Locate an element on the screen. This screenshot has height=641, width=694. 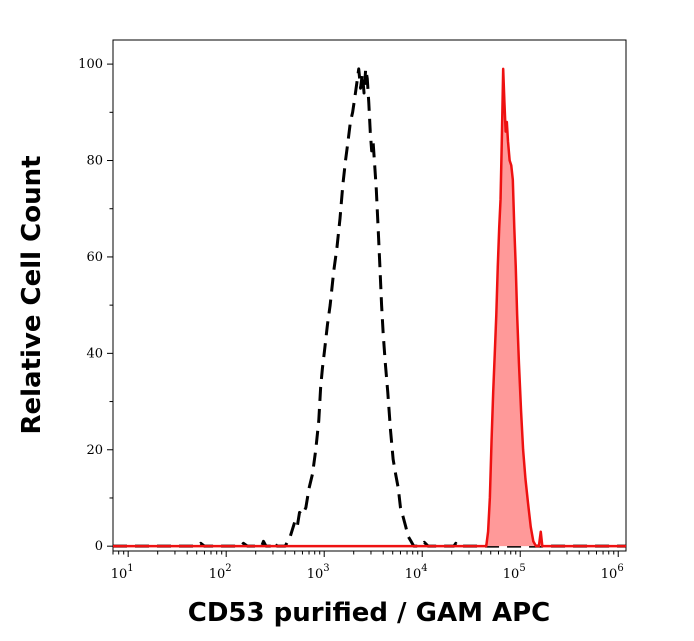
x-tick-label: 10⁵ is located at coordinates (514, 572).